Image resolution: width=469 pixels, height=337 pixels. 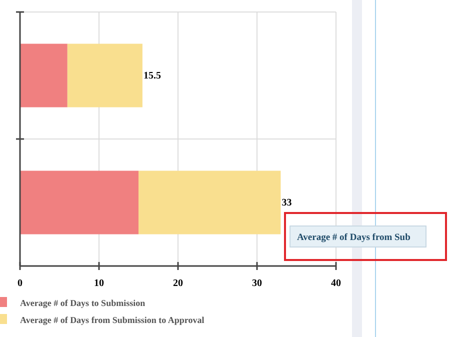 What do you see at coordinates (178, 283) in the screenshot?
I see `x-tick-label: 20` at bounding box center [178, 283].